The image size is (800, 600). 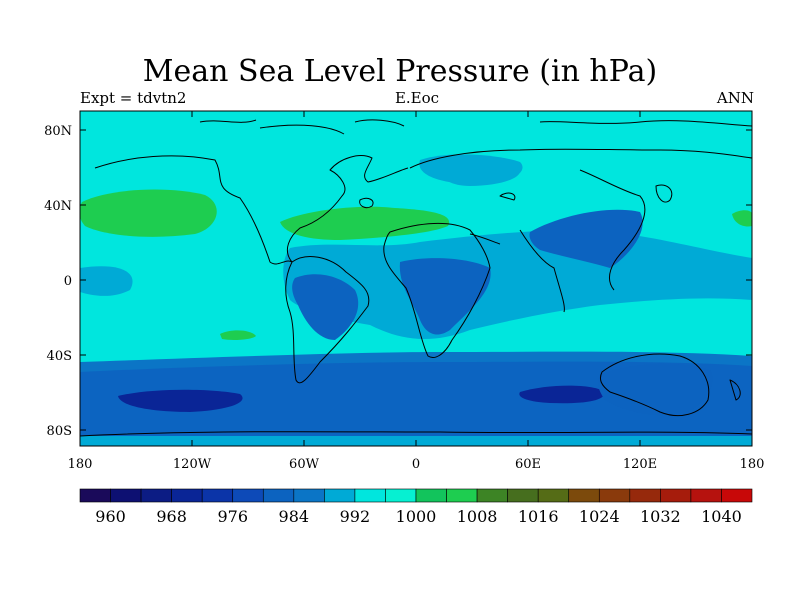 What do you see at coordinates (294, 516) in the screenshot?
I see `colorbar-label: 984` at bounding box center [294, 516].